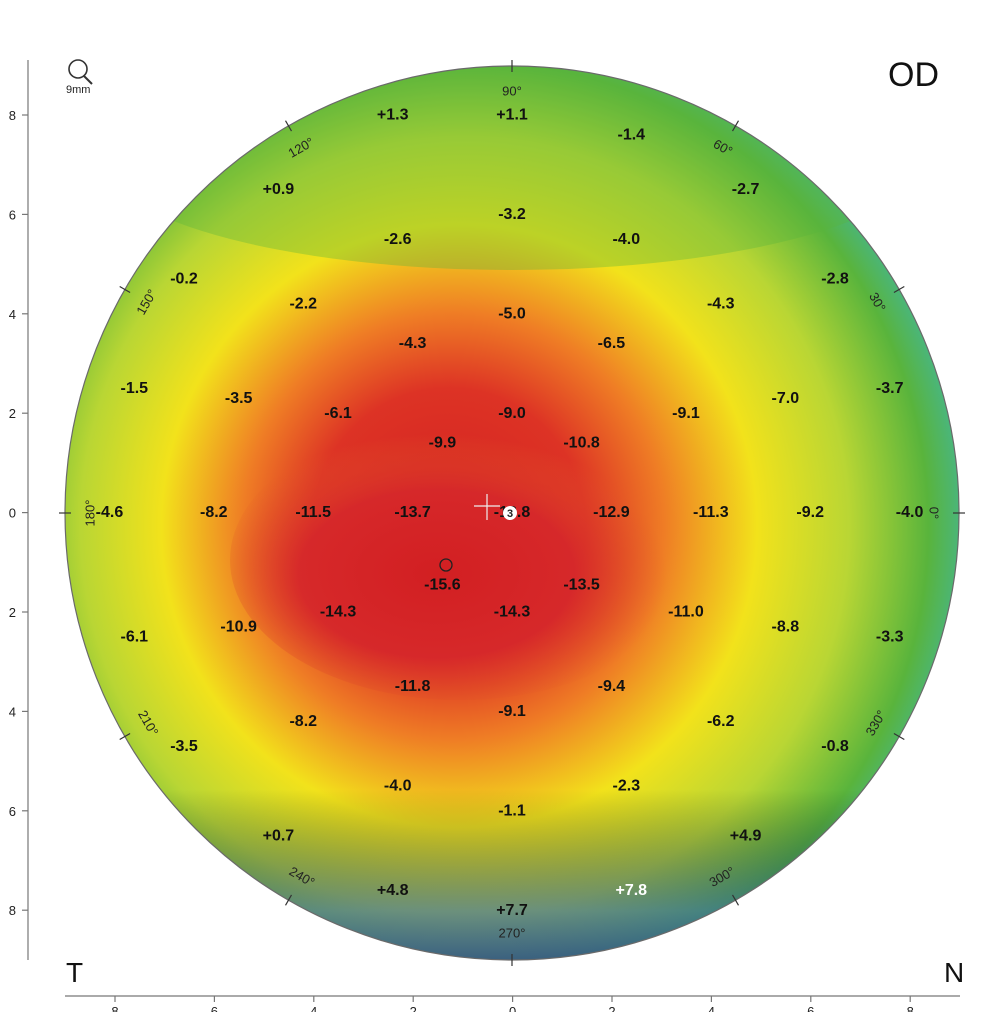 The width and height of the screenshot is (1000, 1012). What do you see at coordinates (954, 972) in the screenshot?
I see `nasal-label: N` at bounding box center [954, 972].